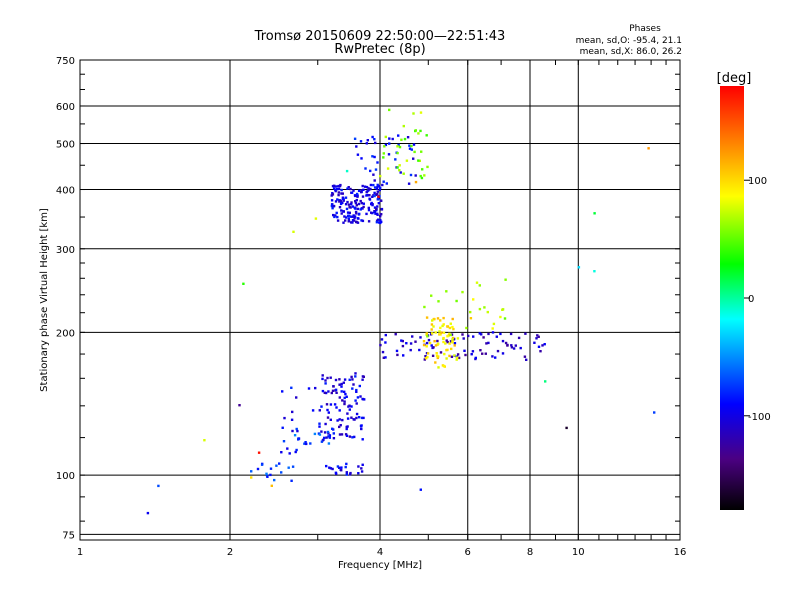 This screenshot has height=600, width=800. What do you see at coordinates (379, 49) in the screenshot?
I see `chart-subtitle: RwPretec (8p)` at bounding box center [379, 49].